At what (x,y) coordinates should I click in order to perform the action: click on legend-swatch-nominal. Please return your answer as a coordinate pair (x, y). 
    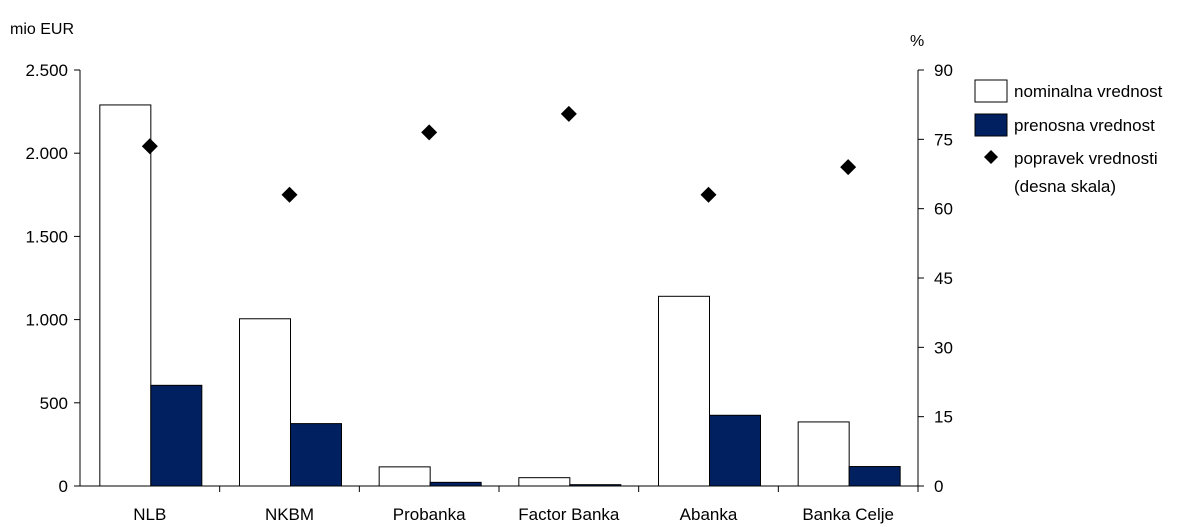
    Looking at the image, I should click on (991, 91).